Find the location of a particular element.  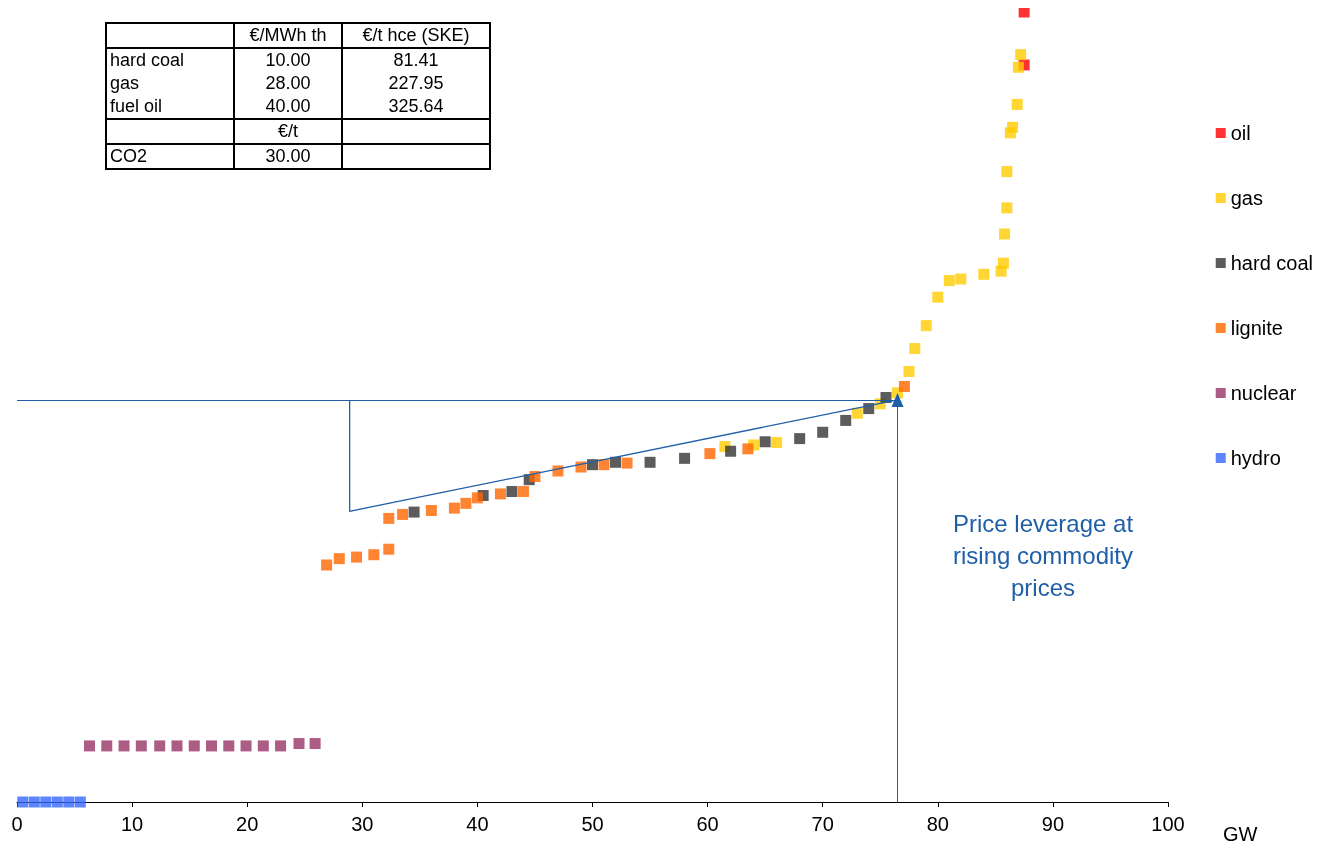

legend-label: hard coal is located at coordinates (1272, 263).